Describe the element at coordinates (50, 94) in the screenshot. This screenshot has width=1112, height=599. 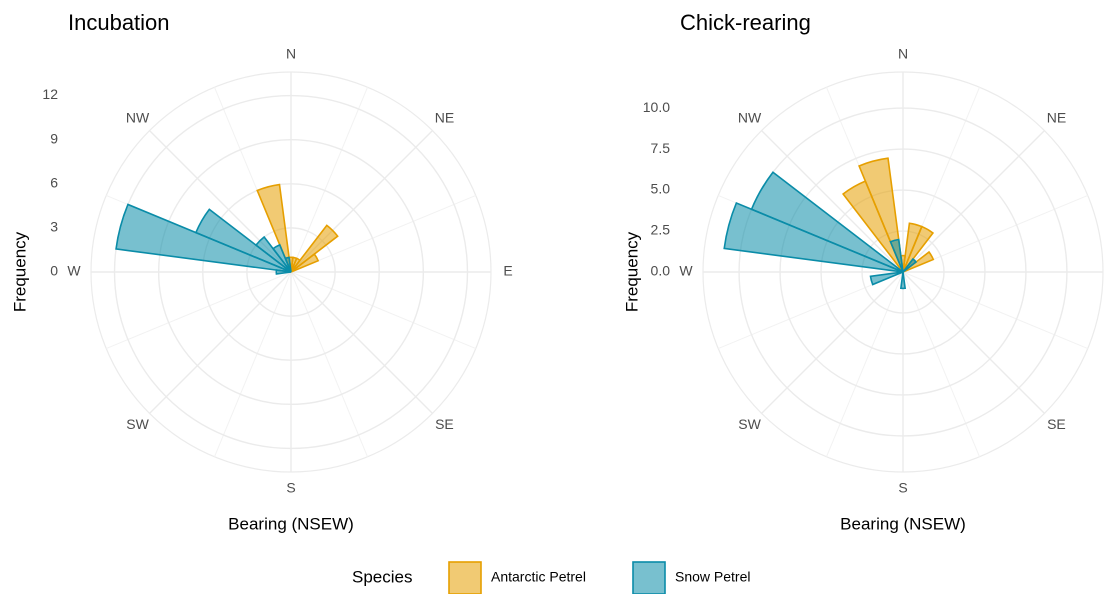
I see `y-tick-label: 12` at that location.